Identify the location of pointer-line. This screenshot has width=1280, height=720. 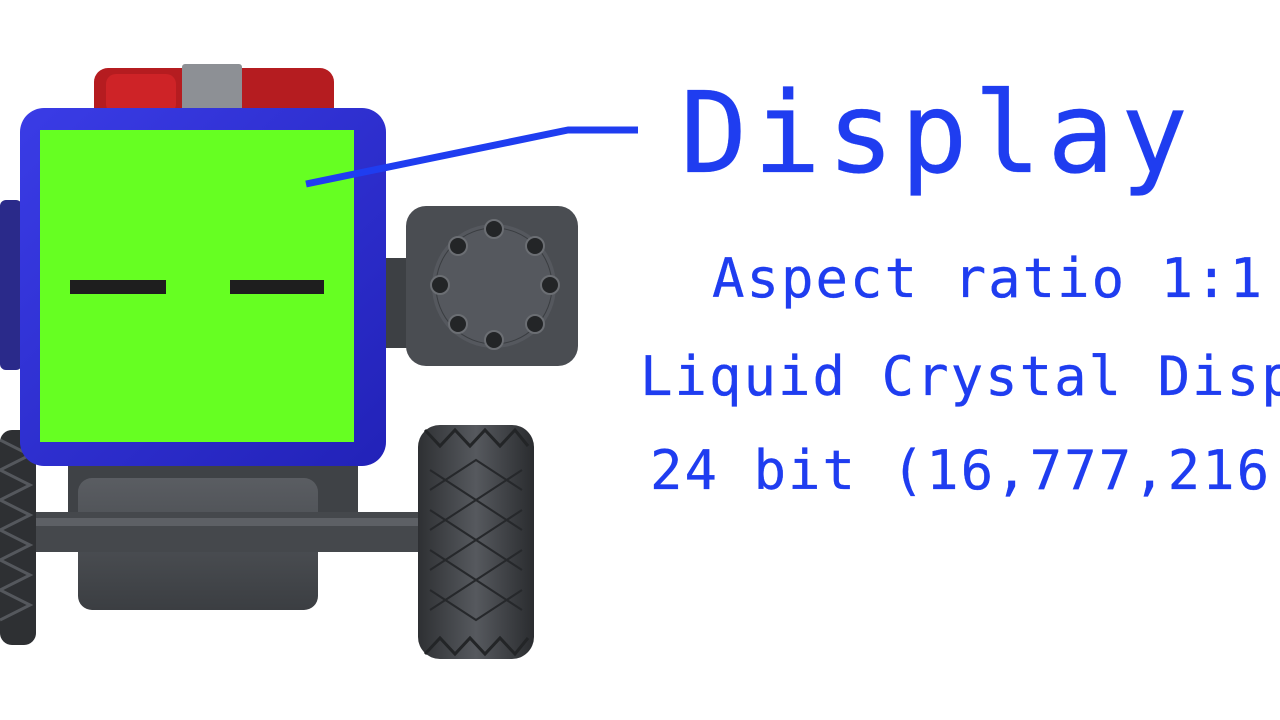
(471, 157).